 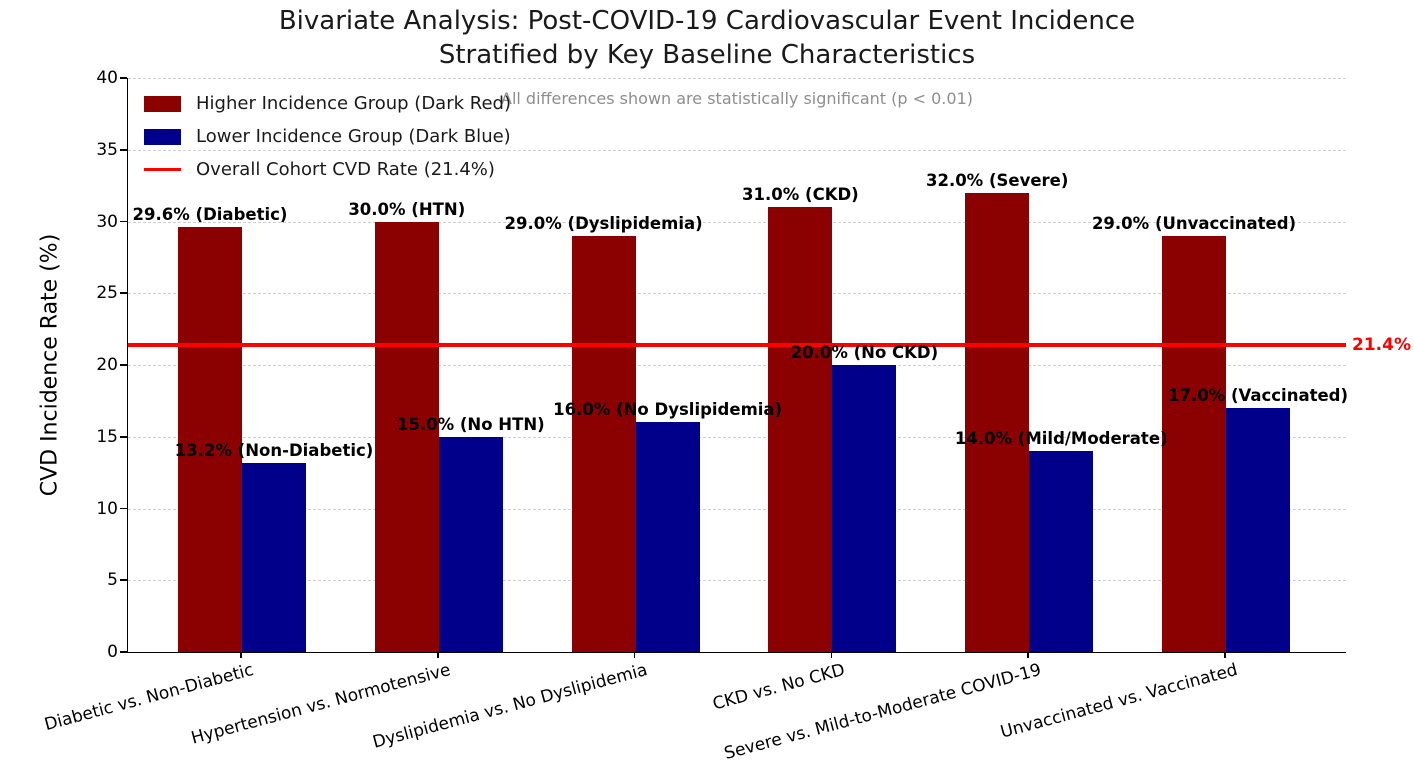 I want to click on y-tick-label-5: 5, so click(x=112, y=580).